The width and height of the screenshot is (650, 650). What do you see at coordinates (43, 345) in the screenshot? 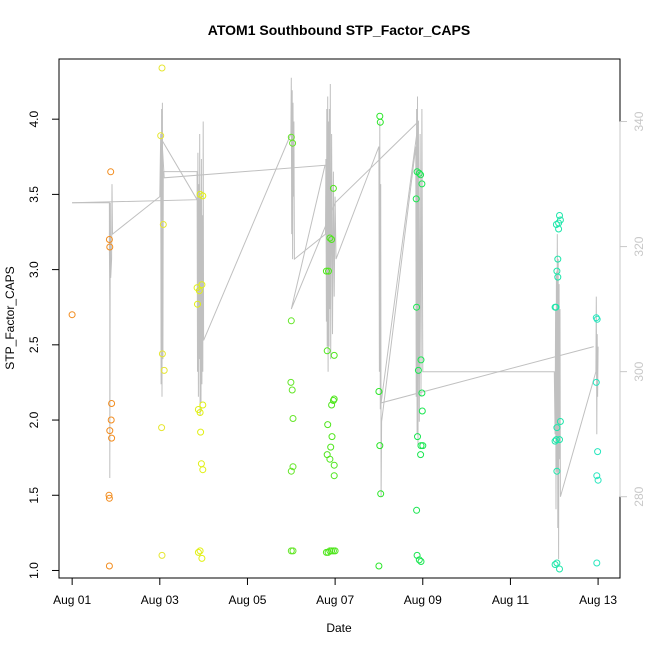
I see `y-axis: 1.0 1.5 2.0 2.5 3.0 3.5 4.0` at bounding box center [43, 345].